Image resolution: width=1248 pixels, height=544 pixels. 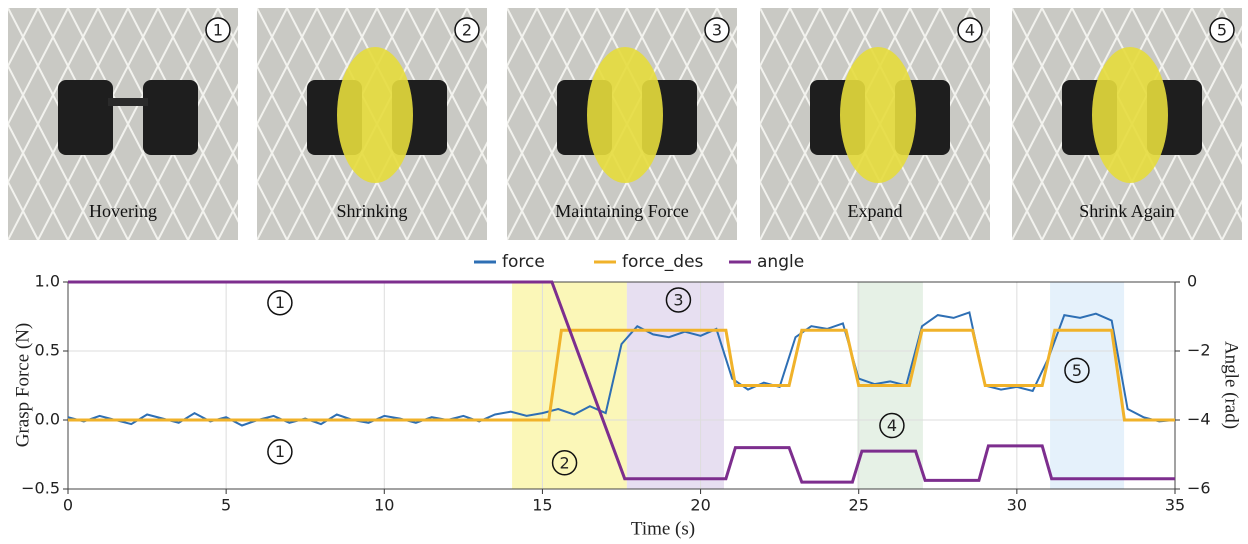 I want to click on photo-background, so click(x=123, y=124).